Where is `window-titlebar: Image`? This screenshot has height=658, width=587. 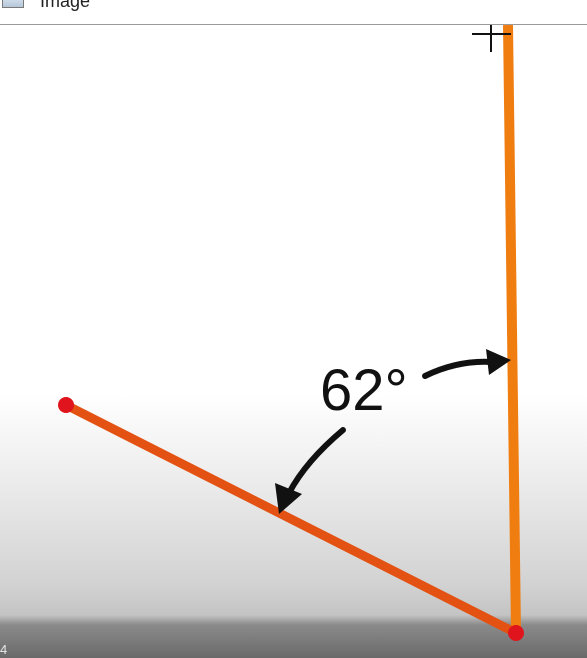
window-titlebar: Image is located at coordinates (293, 12).